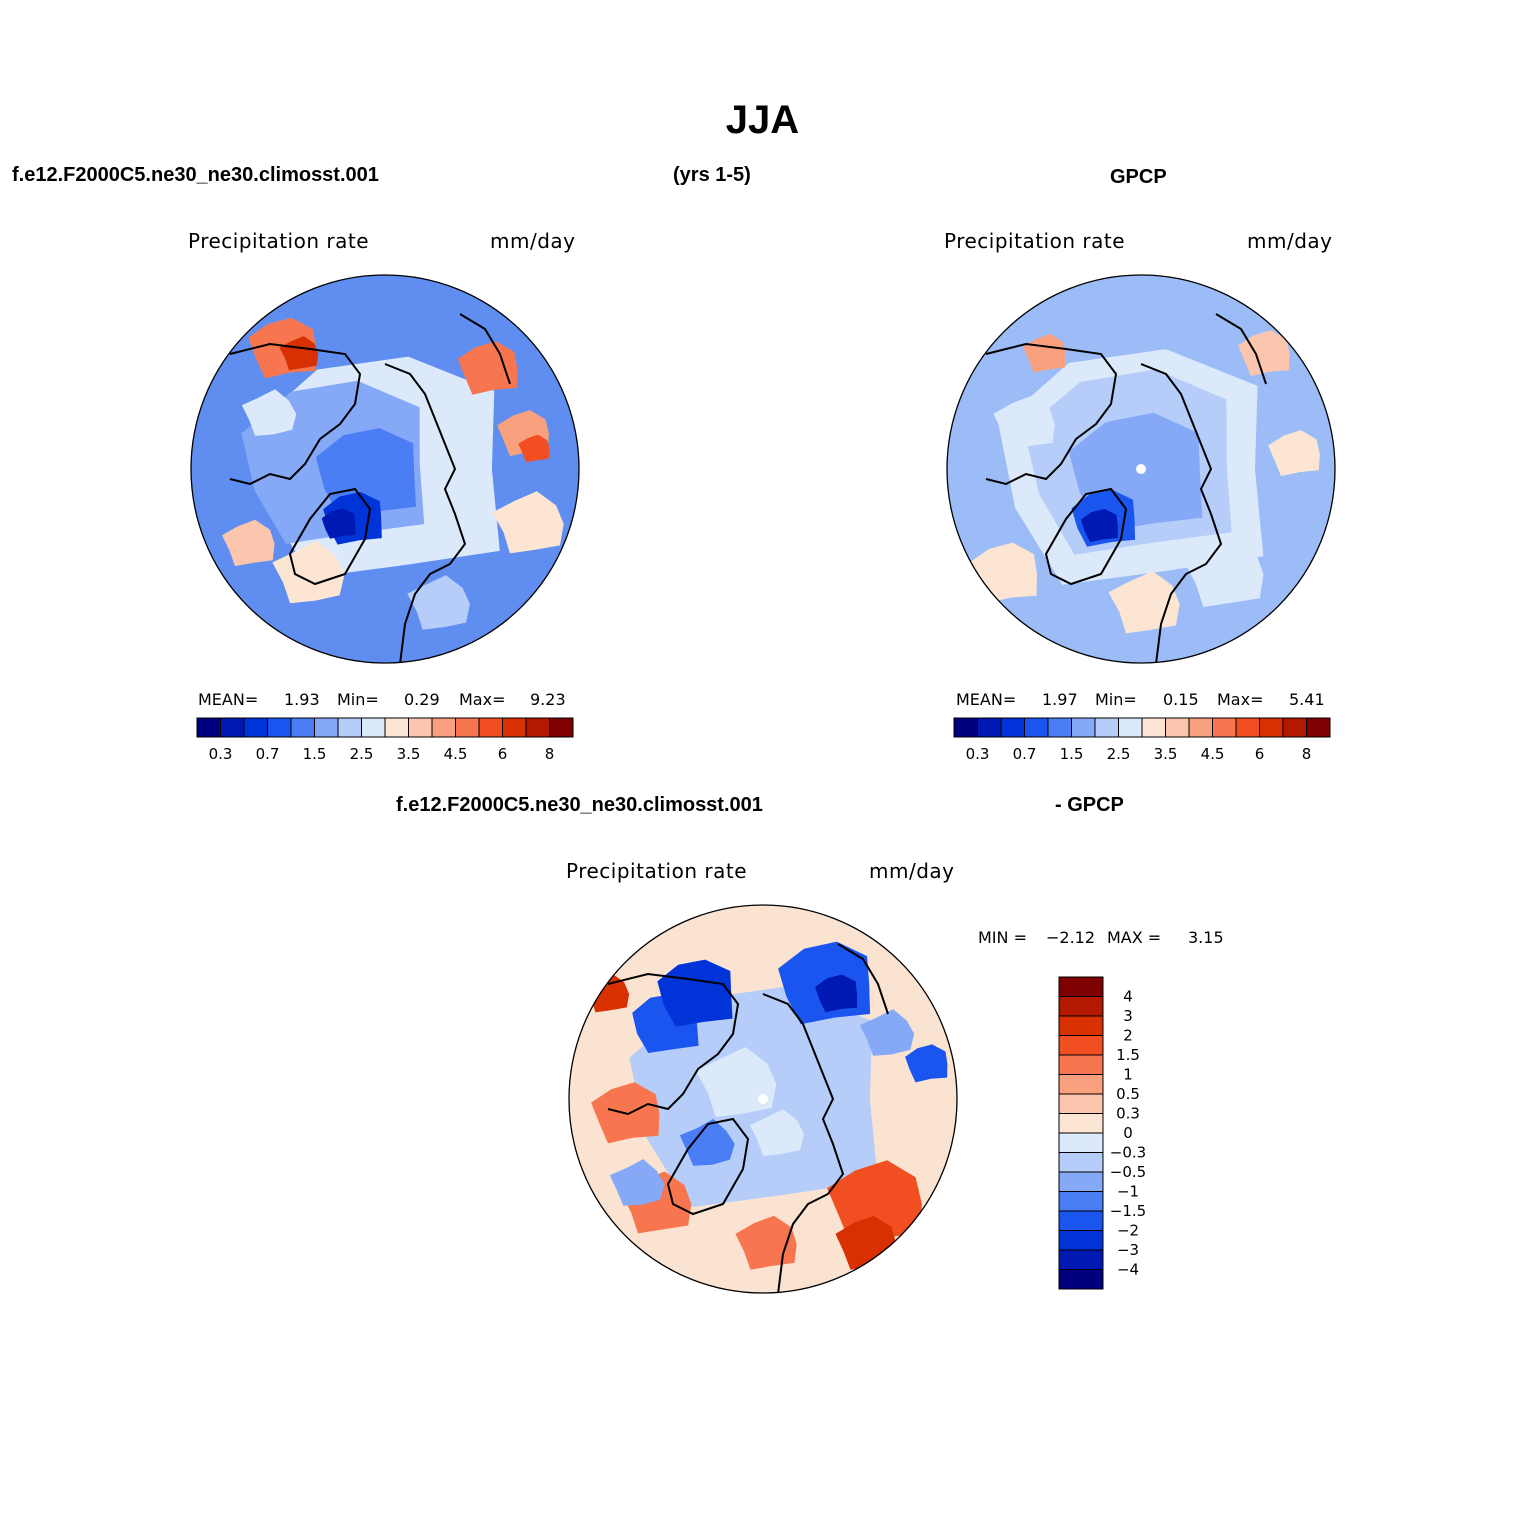  I want to click on colorbar-gpcp: 0.3 0.7 1.5 2.5 3.5 4.5 6 8, so click(1142, 740).